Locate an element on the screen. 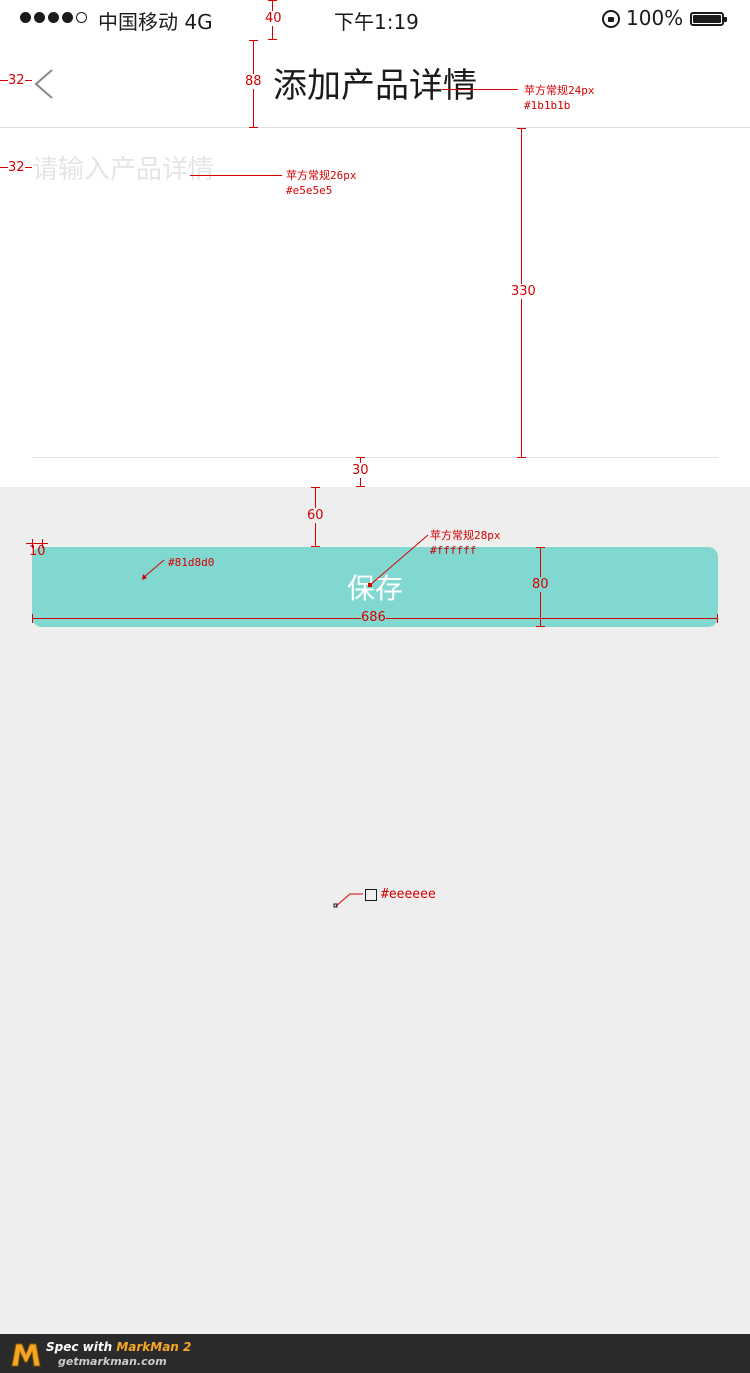 The height and width of the screenshot is (1373, 750). annotation-input-font: 苹方常规26px is located at coordinates (321, 175).